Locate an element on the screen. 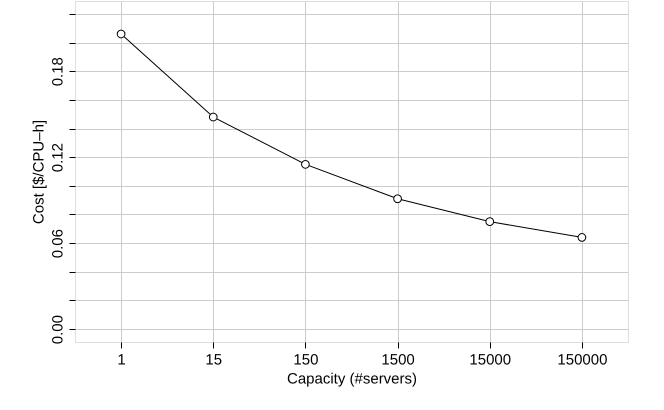 This screenshot has height=410, width=664. y-axis-title: Cost [$/CPU–h] is located at coordinates (39, 172).